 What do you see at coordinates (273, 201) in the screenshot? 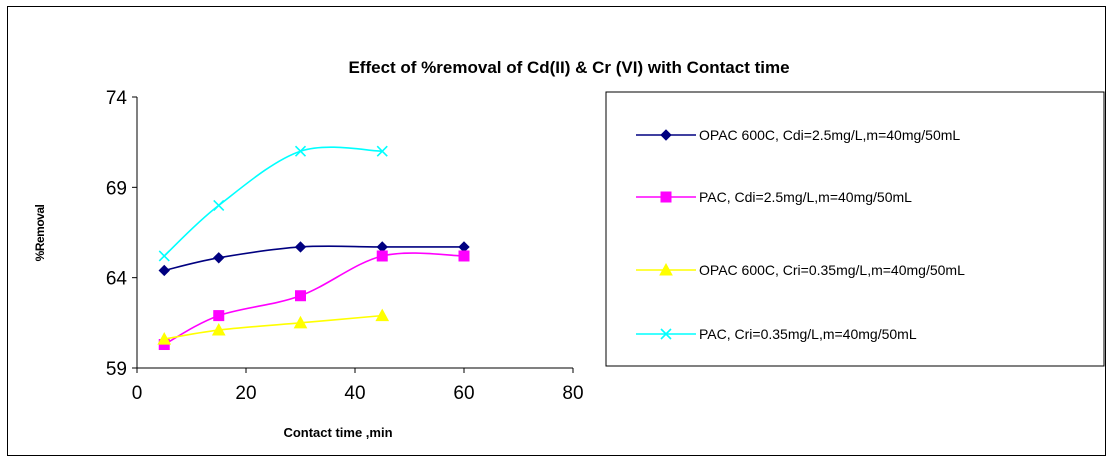
I see `series-line-pac-cr` at bounding box center [273, 201].